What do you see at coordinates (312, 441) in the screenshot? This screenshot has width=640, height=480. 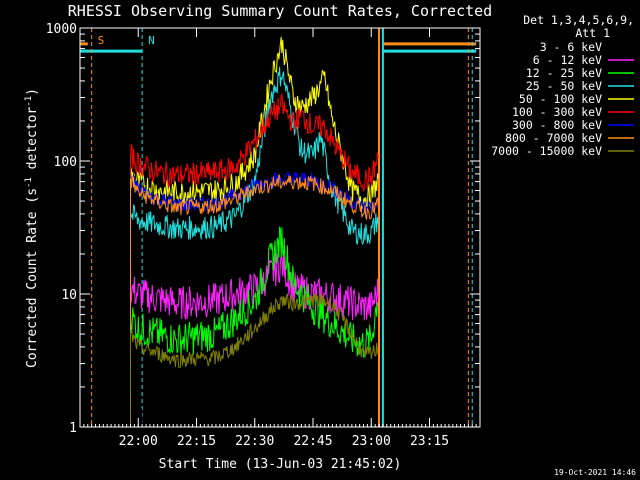 I see `x-tick-label: 22:45` at bounding box center [312, 441].